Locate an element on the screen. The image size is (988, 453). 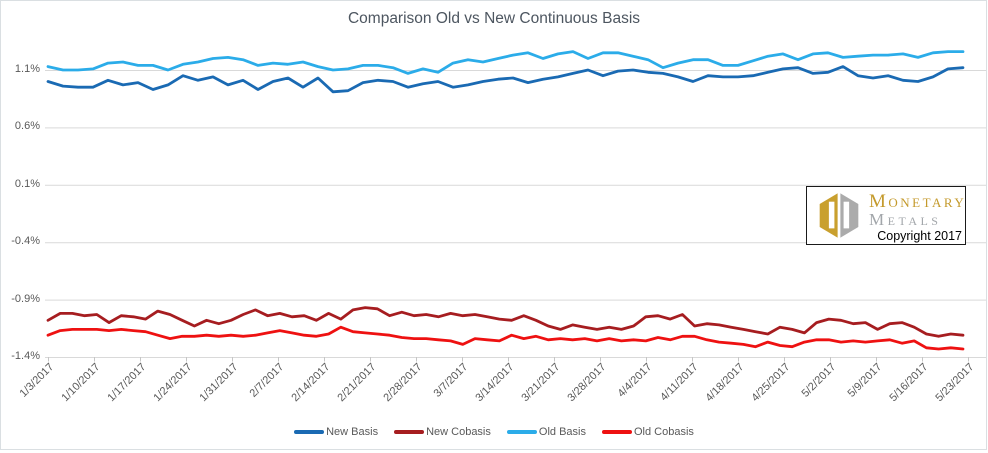
series-line-new-basis is located at coordinates (505, 79).